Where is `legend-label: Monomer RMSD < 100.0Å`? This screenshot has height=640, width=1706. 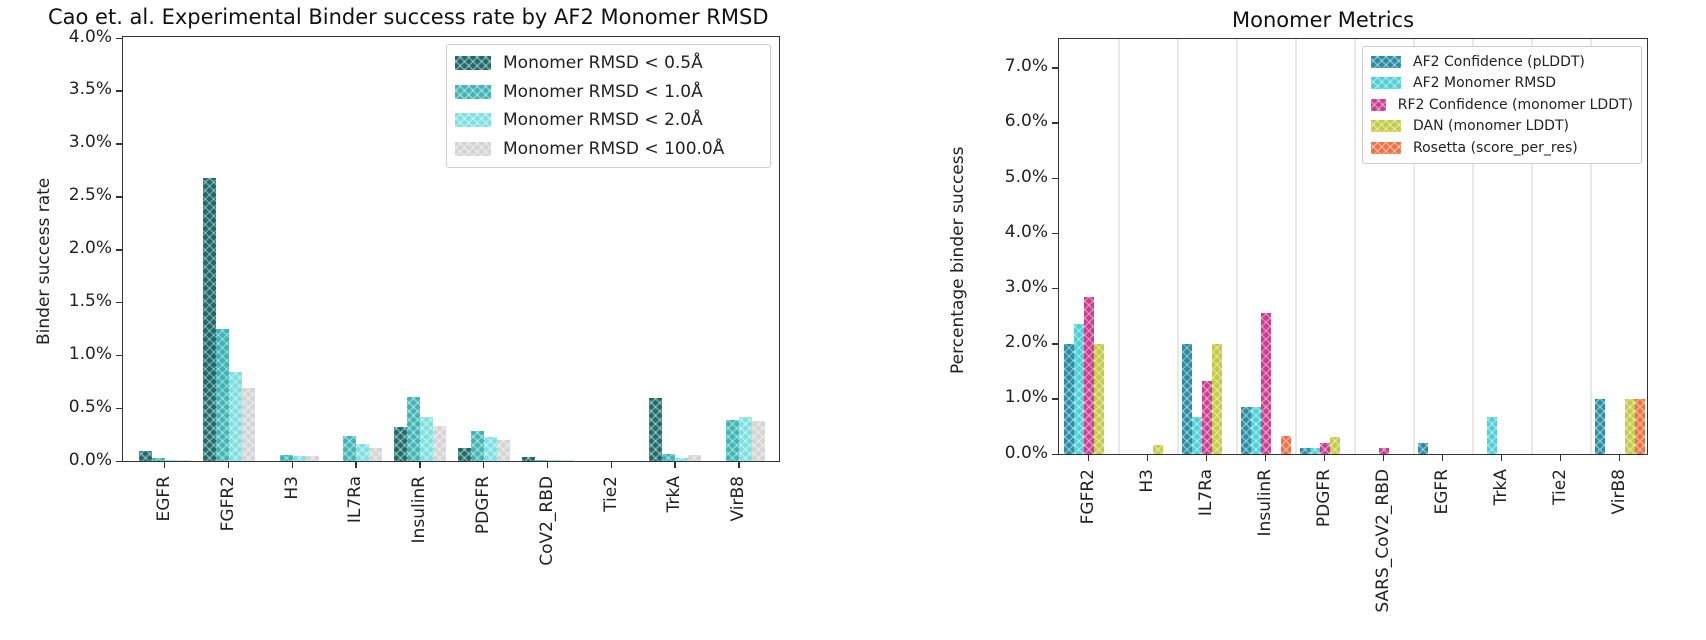 legend-label: Monomer RMSD < 100.0Å is located at coordinates (614, 148).